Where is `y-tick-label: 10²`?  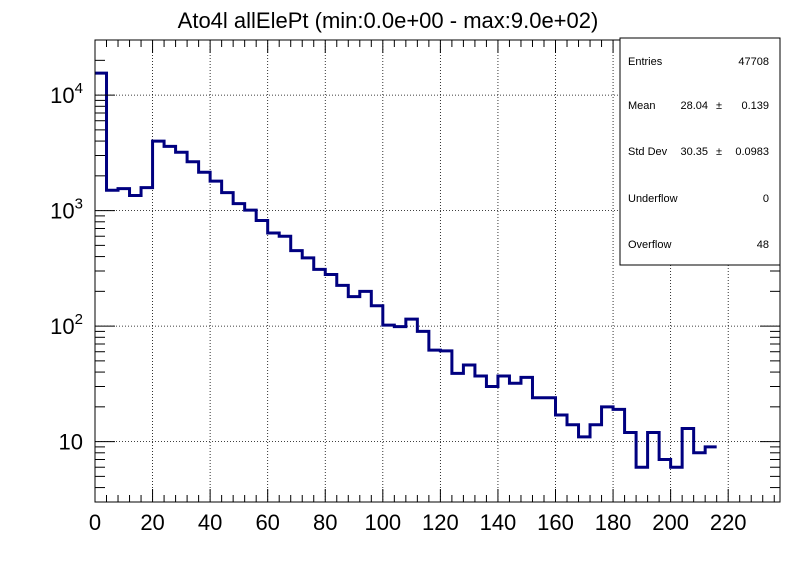 y-tick-label: 10² is located at coordinates (66, 325).